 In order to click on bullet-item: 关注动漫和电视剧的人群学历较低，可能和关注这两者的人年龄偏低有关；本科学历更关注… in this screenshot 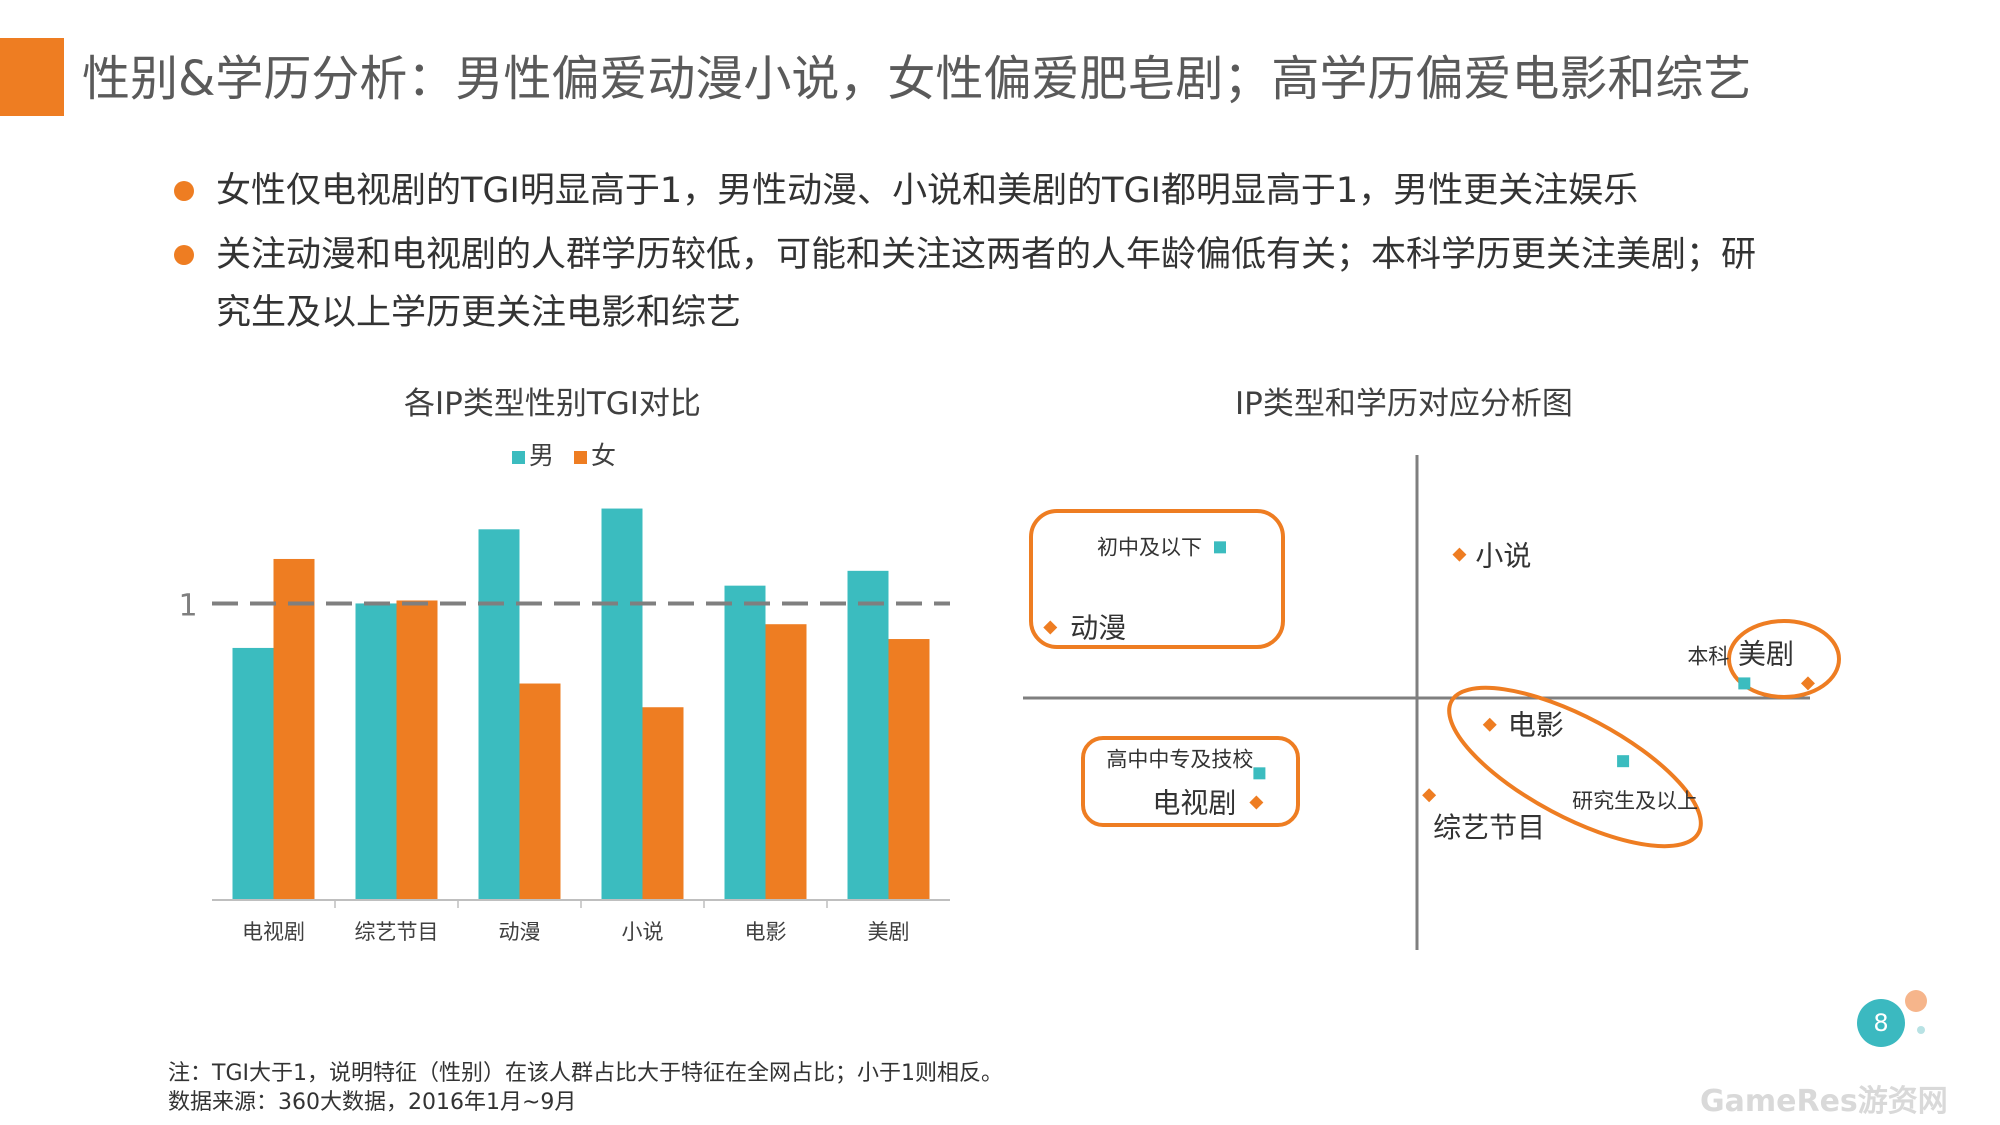, I will do `click(980, 284)`.